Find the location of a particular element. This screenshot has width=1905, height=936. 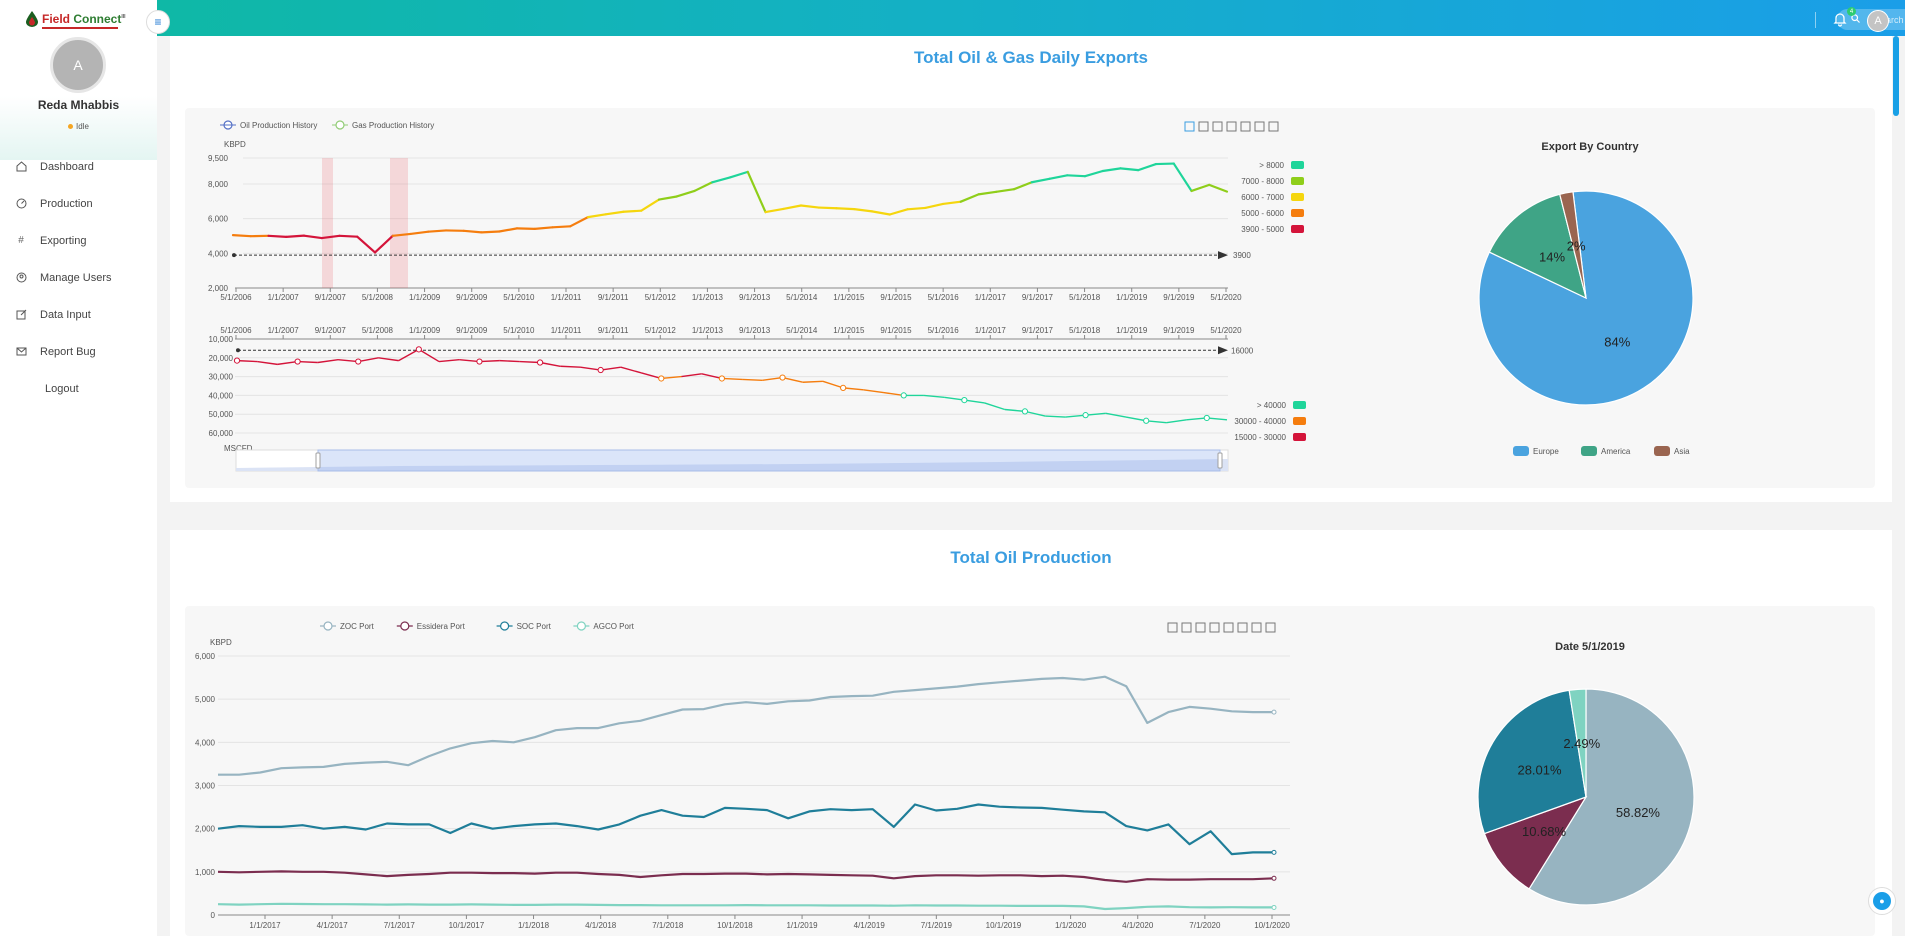

top-header: Search UI is located at coordinates (1031, 18).